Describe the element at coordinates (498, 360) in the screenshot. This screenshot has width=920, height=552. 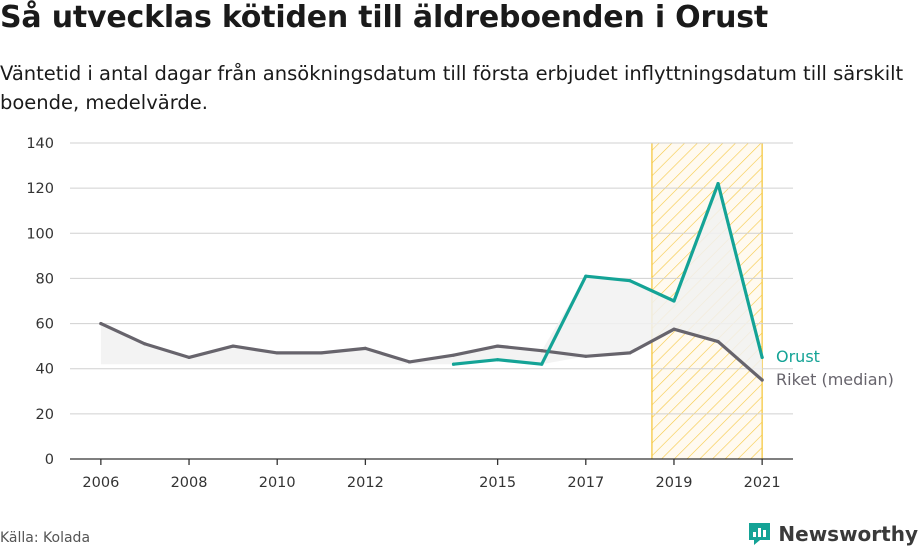
I see `data-point-orust-2015` at that location.